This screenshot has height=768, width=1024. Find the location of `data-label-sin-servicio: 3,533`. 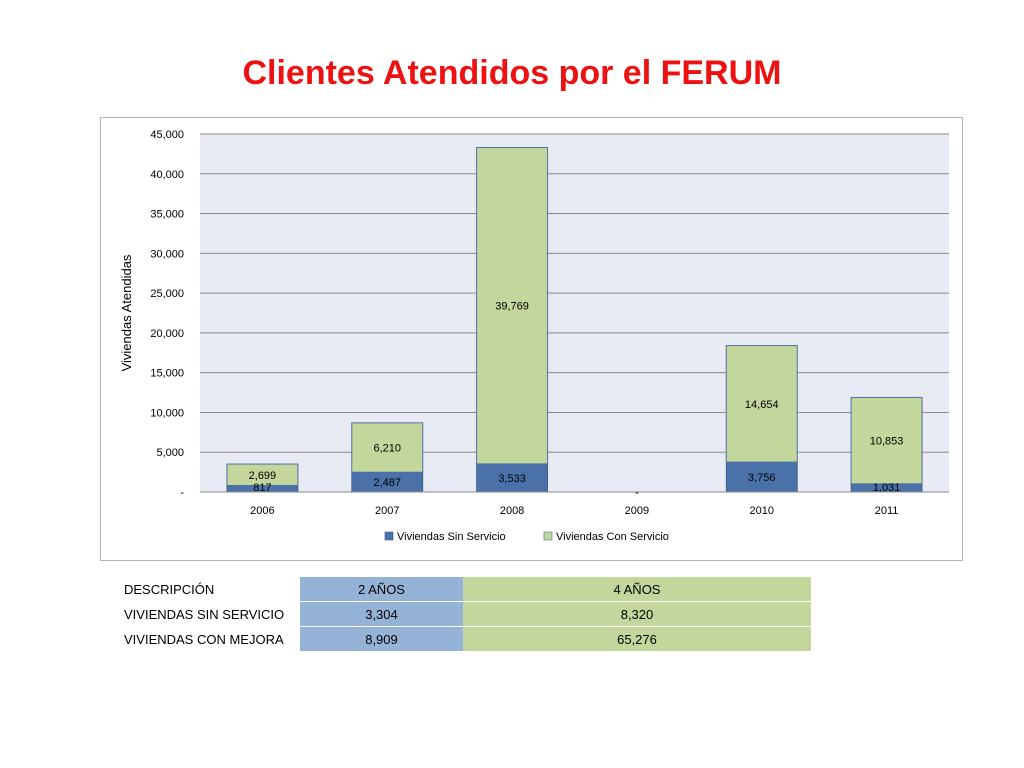

data-label-sin-servicio: 3,533 is located at coordinates (512, 479).